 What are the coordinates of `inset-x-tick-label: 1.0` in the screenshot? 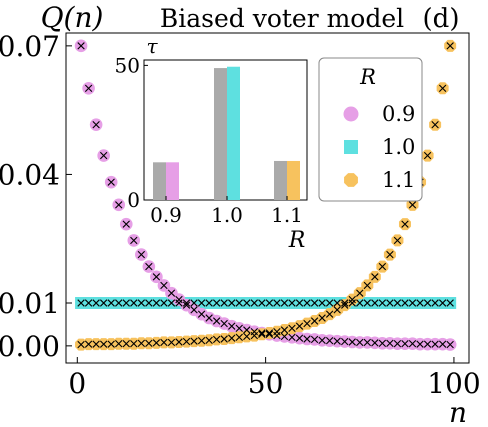 It's located at (227, 215).